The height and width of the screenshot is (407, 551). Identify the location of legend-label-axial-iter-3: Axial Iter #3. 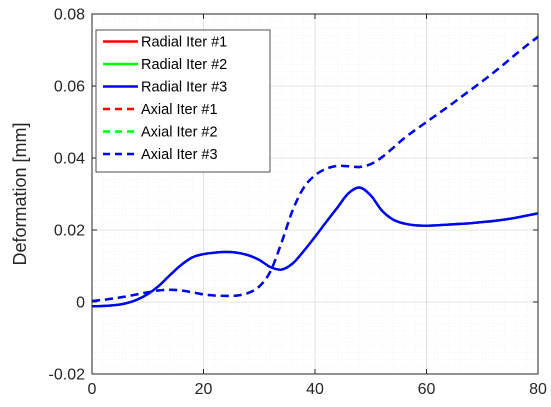
(179, 155).